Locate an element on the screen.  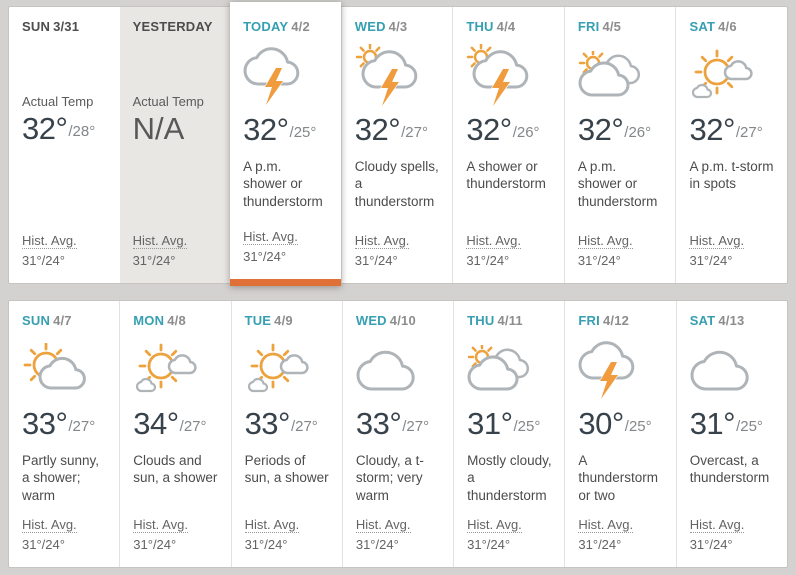
forecast-description: Cloudy, a t-storm; very warm is located at coordinates (389, 478).